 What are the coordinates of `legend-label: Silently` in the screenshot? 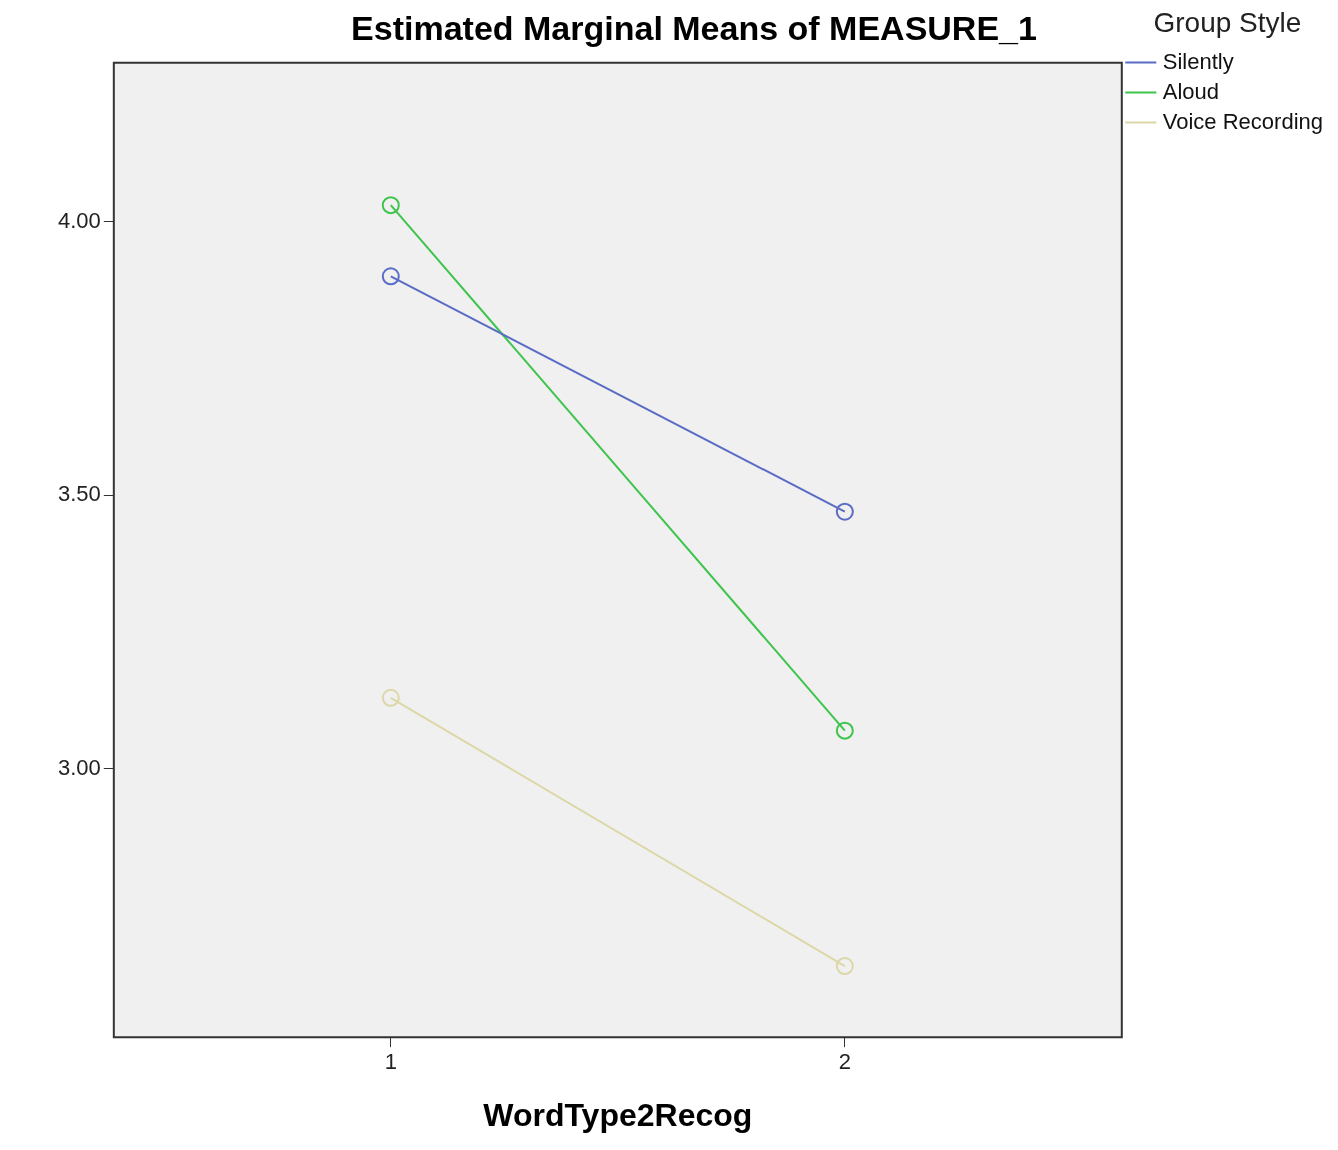 It's located at (1198, 61).